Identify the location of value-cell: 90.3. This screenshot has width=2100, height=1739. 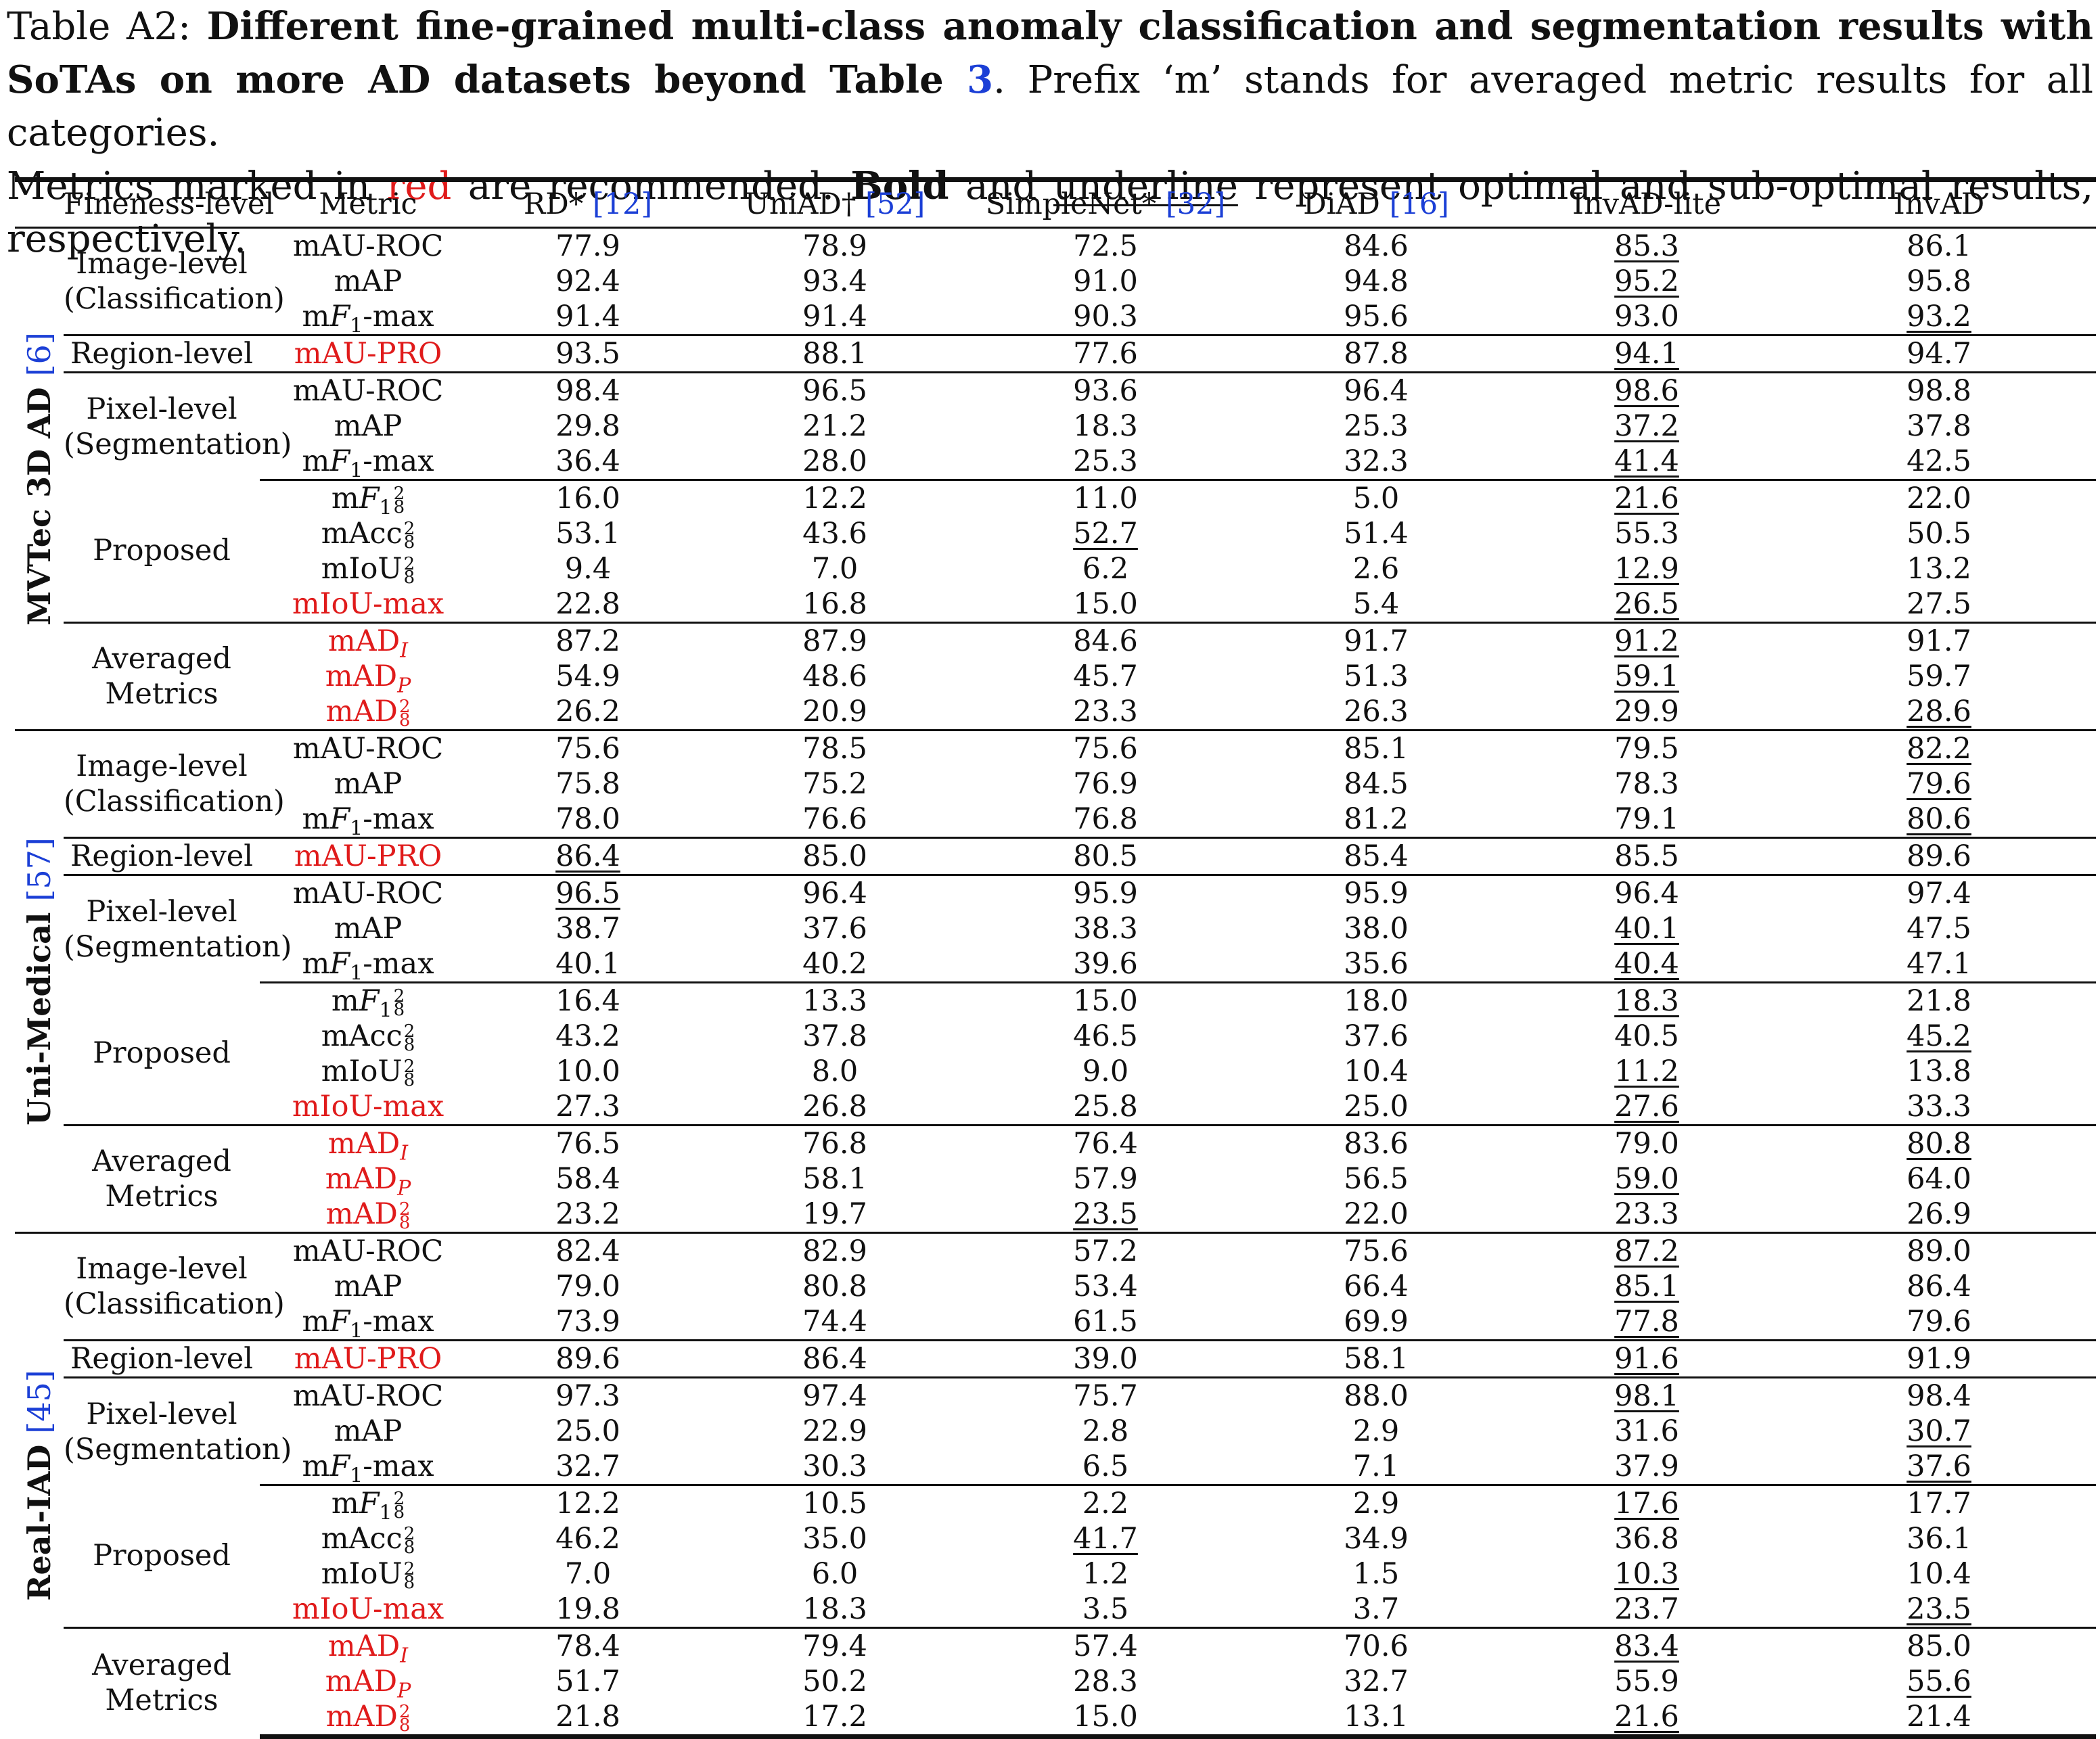
(1105, 316).